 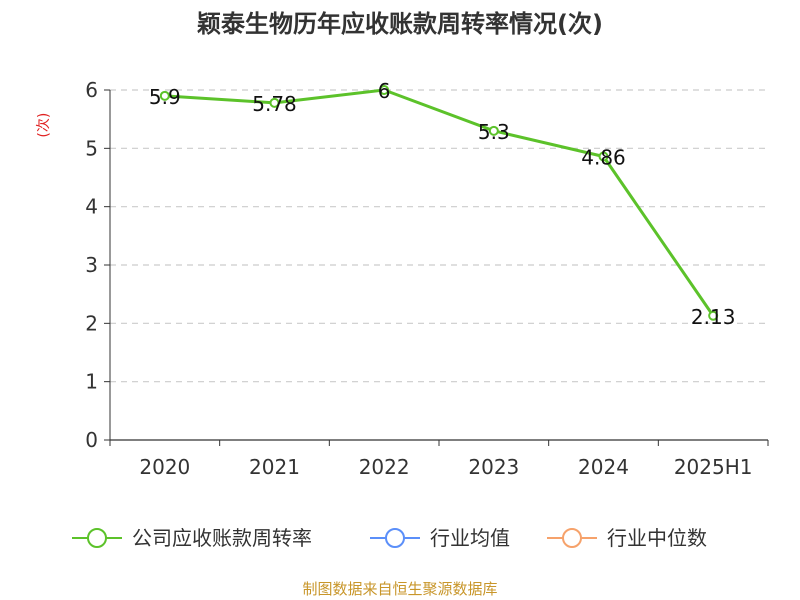 I want to click on legend-item-0: 公司应收账款周转率, so click(x=192, y=538).